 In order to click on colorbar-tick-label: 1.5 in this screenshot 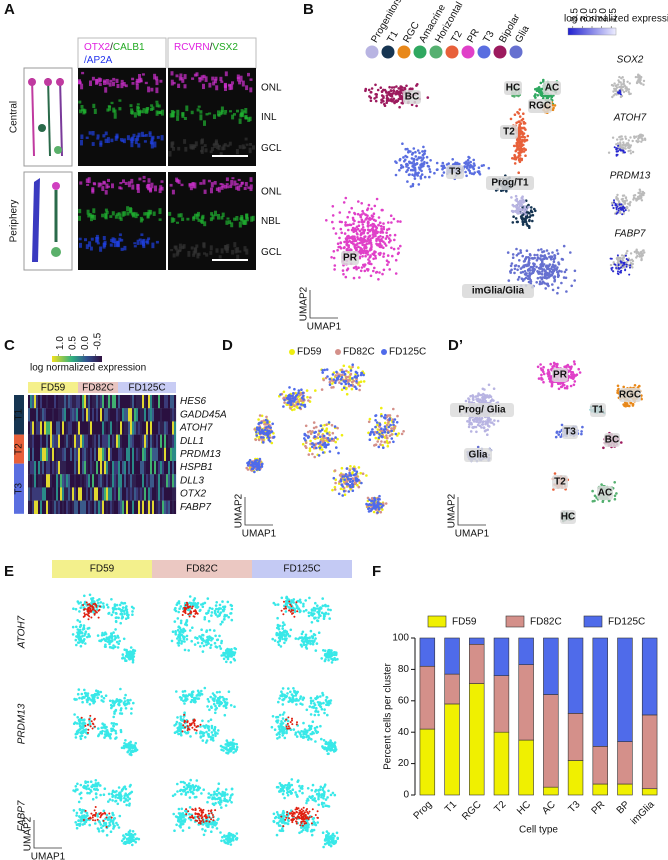, I will do `click(613, 15)`.